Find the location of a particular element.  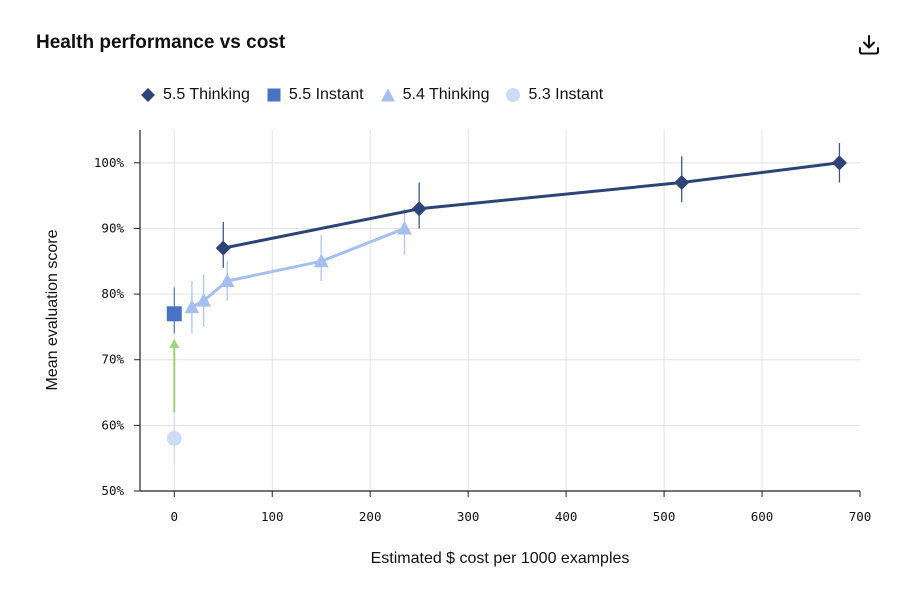

x-tick-label: 200 is located at coordinates (370, 516).